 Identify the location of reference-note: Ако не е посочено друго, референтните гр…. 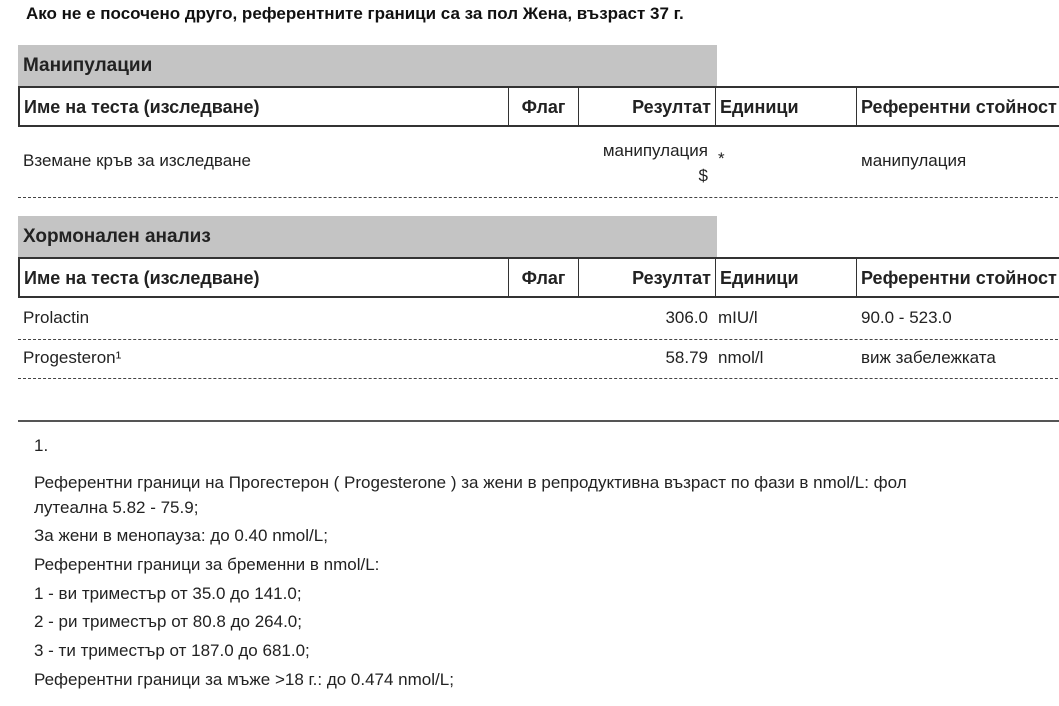
(355, 13).